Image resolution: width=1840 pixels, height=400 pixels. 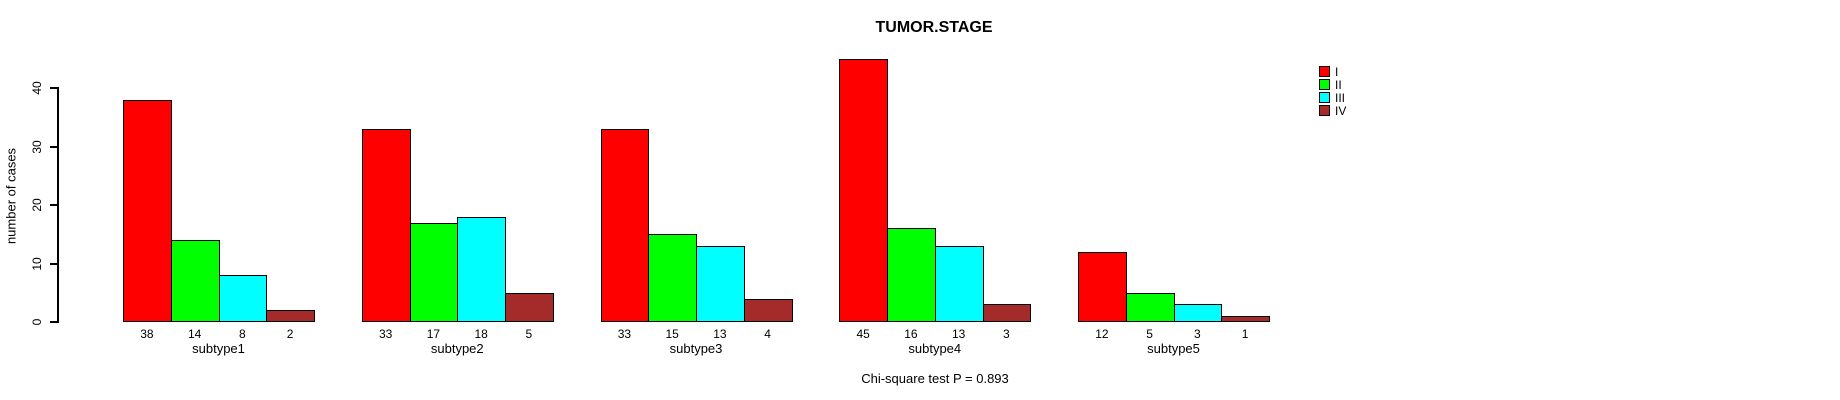 What do you see at coordinates (768, 310) in the screenshot?
I see `bar-subtype3-stage-IV` at bounding box center [768, 310].